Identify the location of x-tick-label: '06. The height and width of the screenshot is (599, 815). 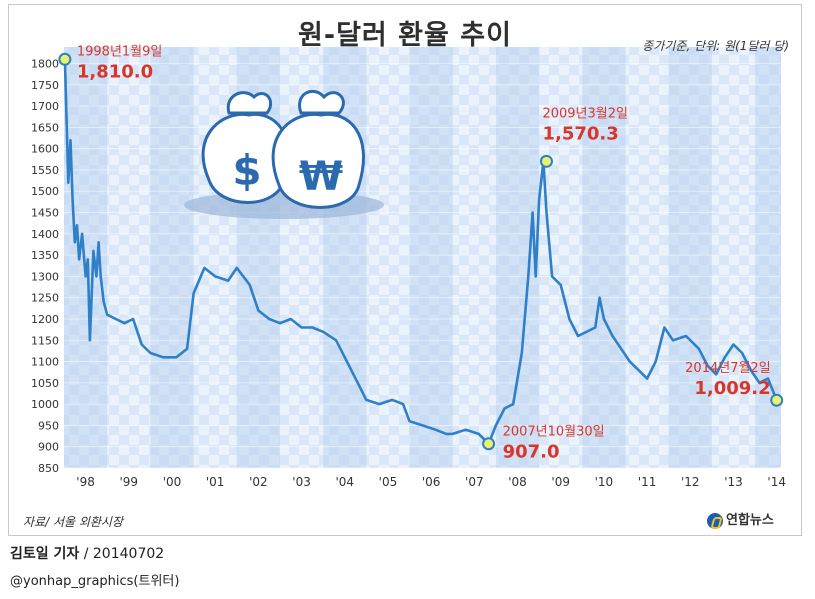
(431, 482).